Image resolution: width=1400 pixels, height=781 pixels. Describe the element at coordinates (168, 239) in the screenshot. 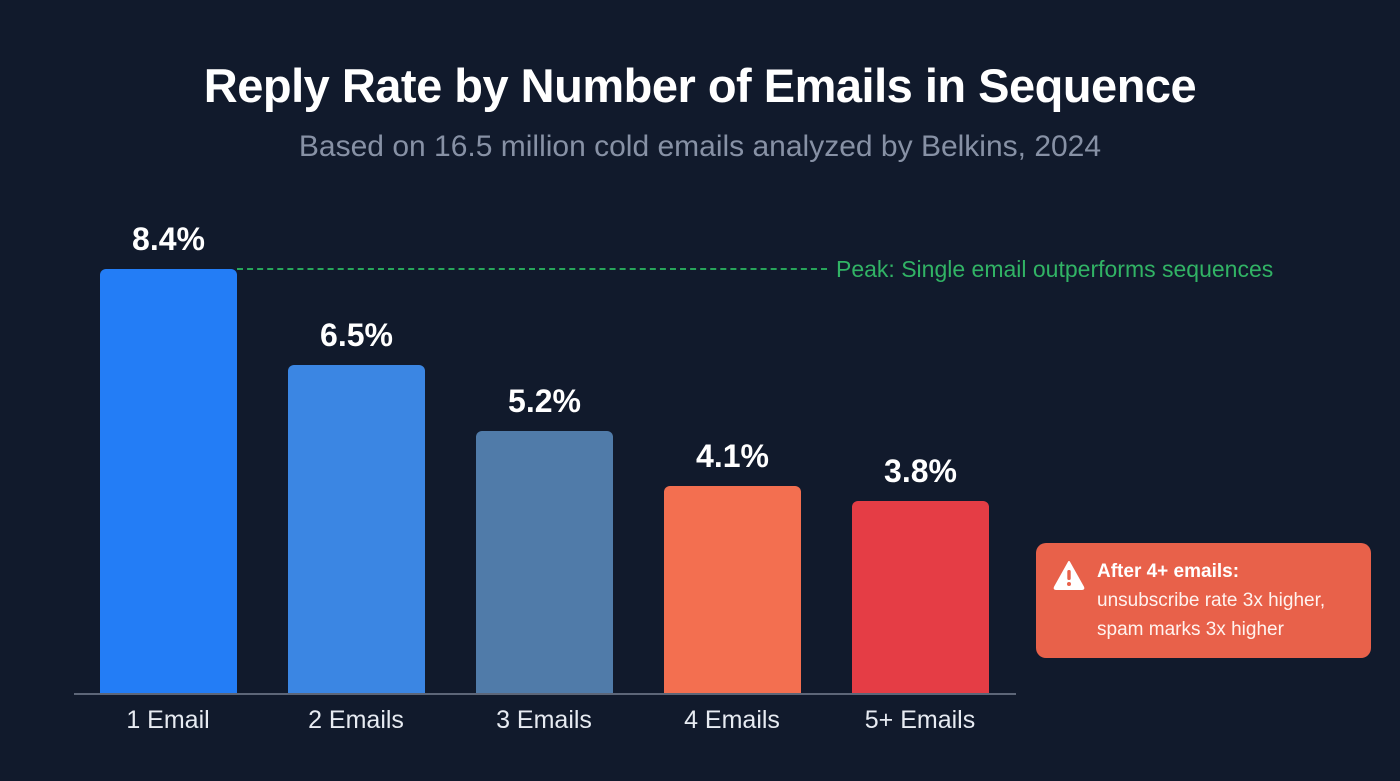

I see `bar-value-label: 8.4%` at that location.